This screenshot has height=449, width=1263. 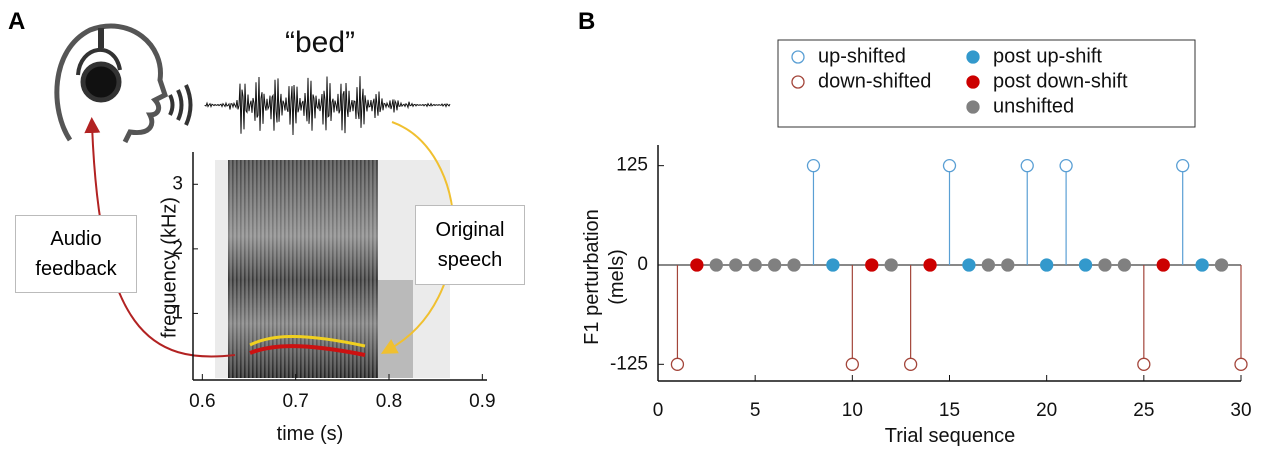 I want to click on y-tick-label: 2, so click(x=177, y=248).